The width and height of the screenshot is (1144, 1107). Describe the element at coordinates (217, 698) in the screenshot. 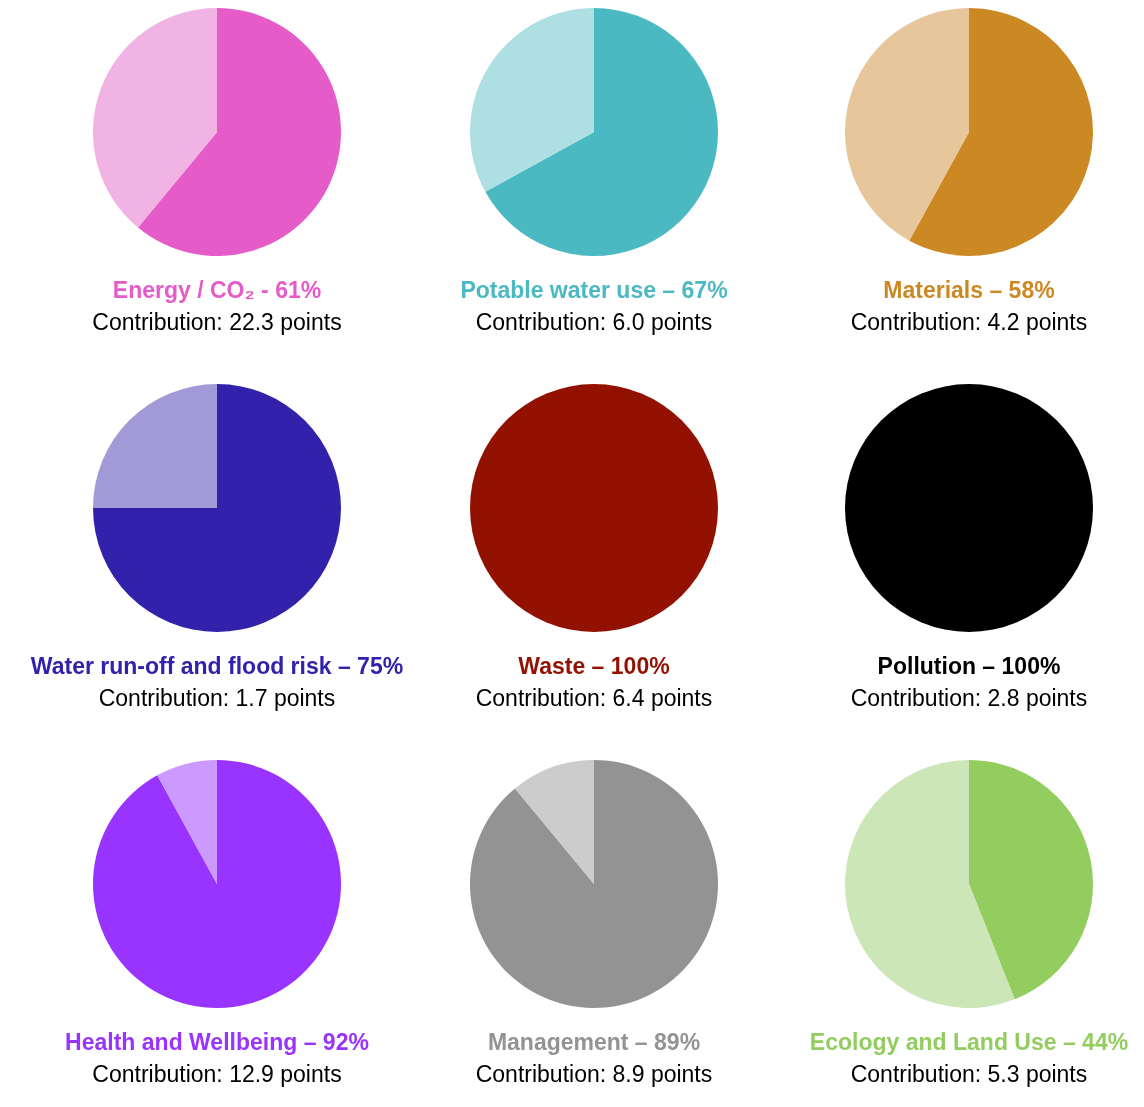

I see `text: Contribution: 1.7 points` at that location.